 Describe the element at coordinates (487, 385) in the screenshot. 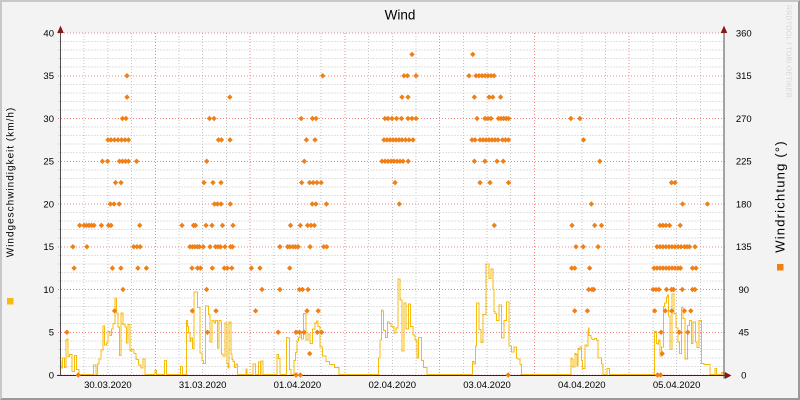

I see `svg-text: 03.04.2020` at that location.